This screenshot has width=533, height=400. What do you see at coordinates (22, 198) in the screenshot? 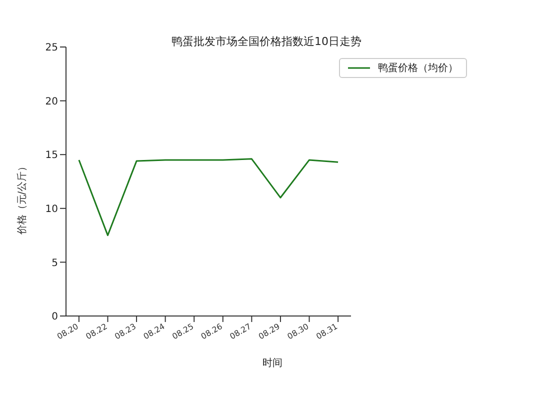
I see `y-axis-title: 价格（元/公斤）` at bounding box center [22, 198].